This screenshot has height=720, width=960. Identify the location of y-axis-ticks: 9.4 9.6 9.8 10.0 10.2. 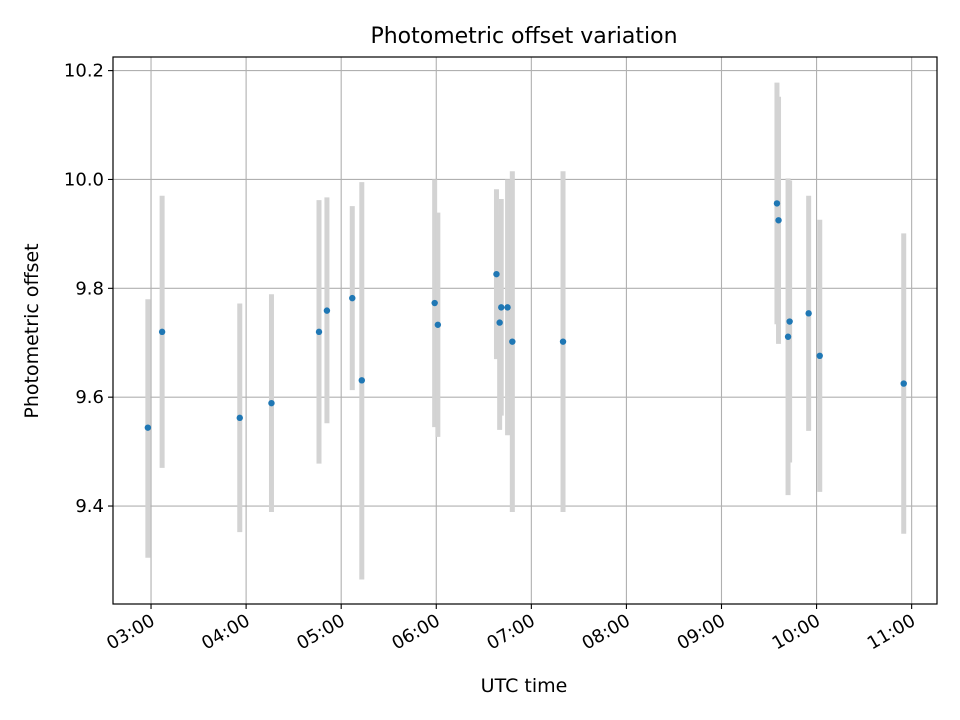
(88, 289).